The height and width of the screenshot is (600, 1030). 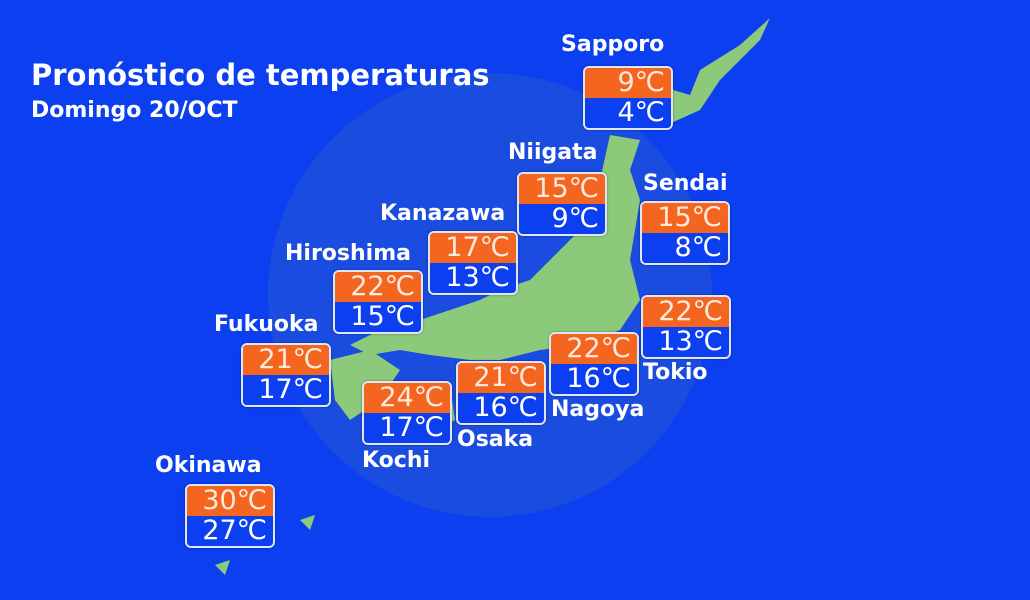 What do you see at coordinates (628, 83) in the screenshot?
I see `high-temp: 9℃` at bounding box center [628, 83].